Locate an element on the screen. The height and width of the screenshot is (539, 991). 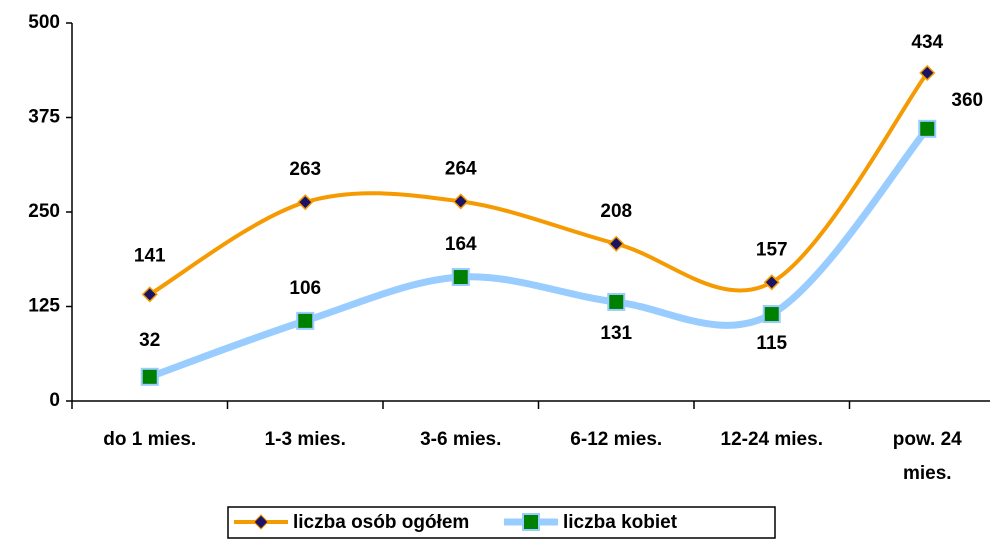
y-tick-label: 500 is located at coordinates (44, 22).